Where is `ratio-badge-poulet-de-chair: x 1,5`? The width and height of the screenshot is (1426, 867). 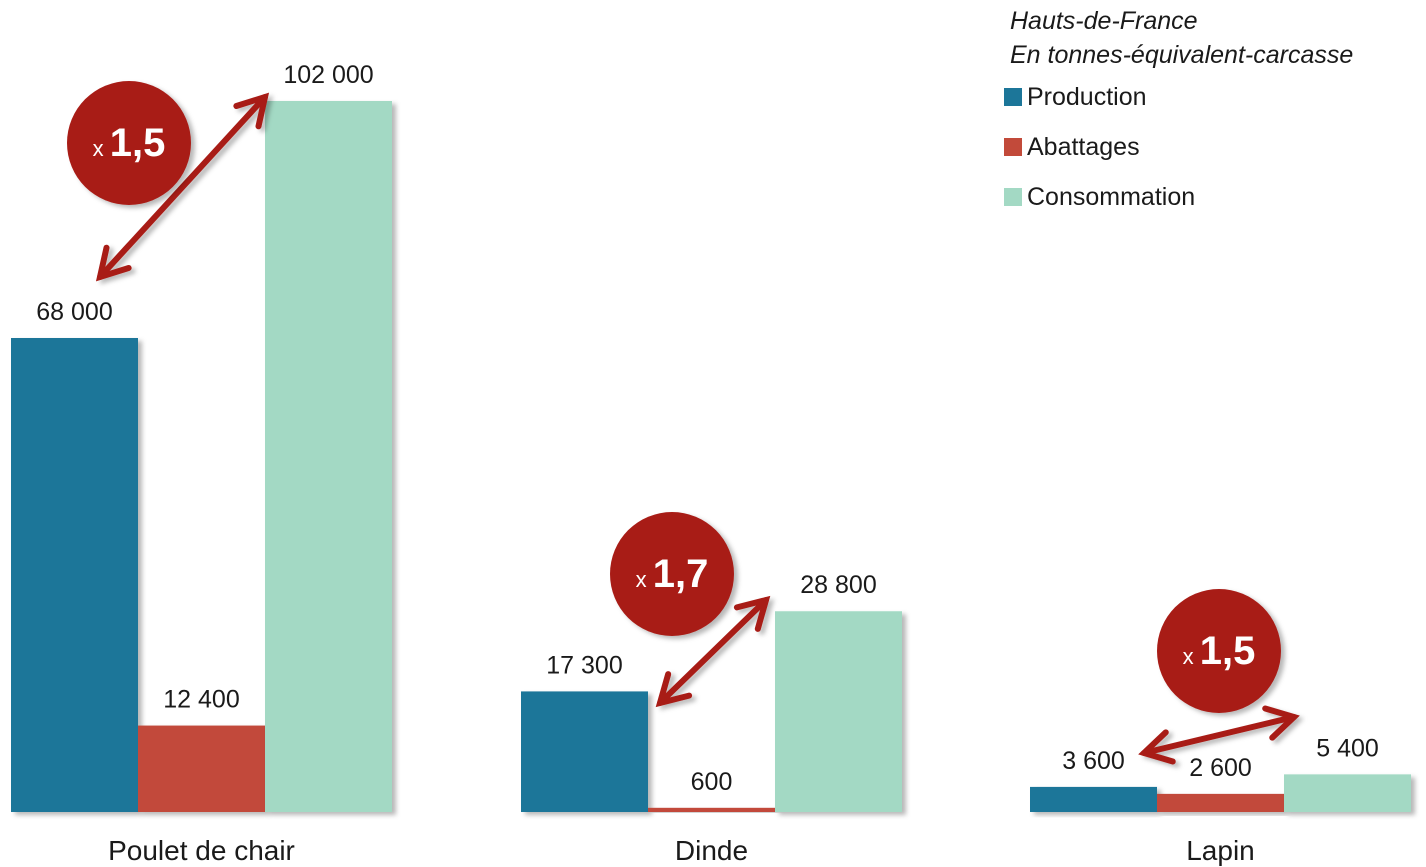
ratio-badge-poulet-de-chair: x 1,5 is located at coordinates (129, 143).